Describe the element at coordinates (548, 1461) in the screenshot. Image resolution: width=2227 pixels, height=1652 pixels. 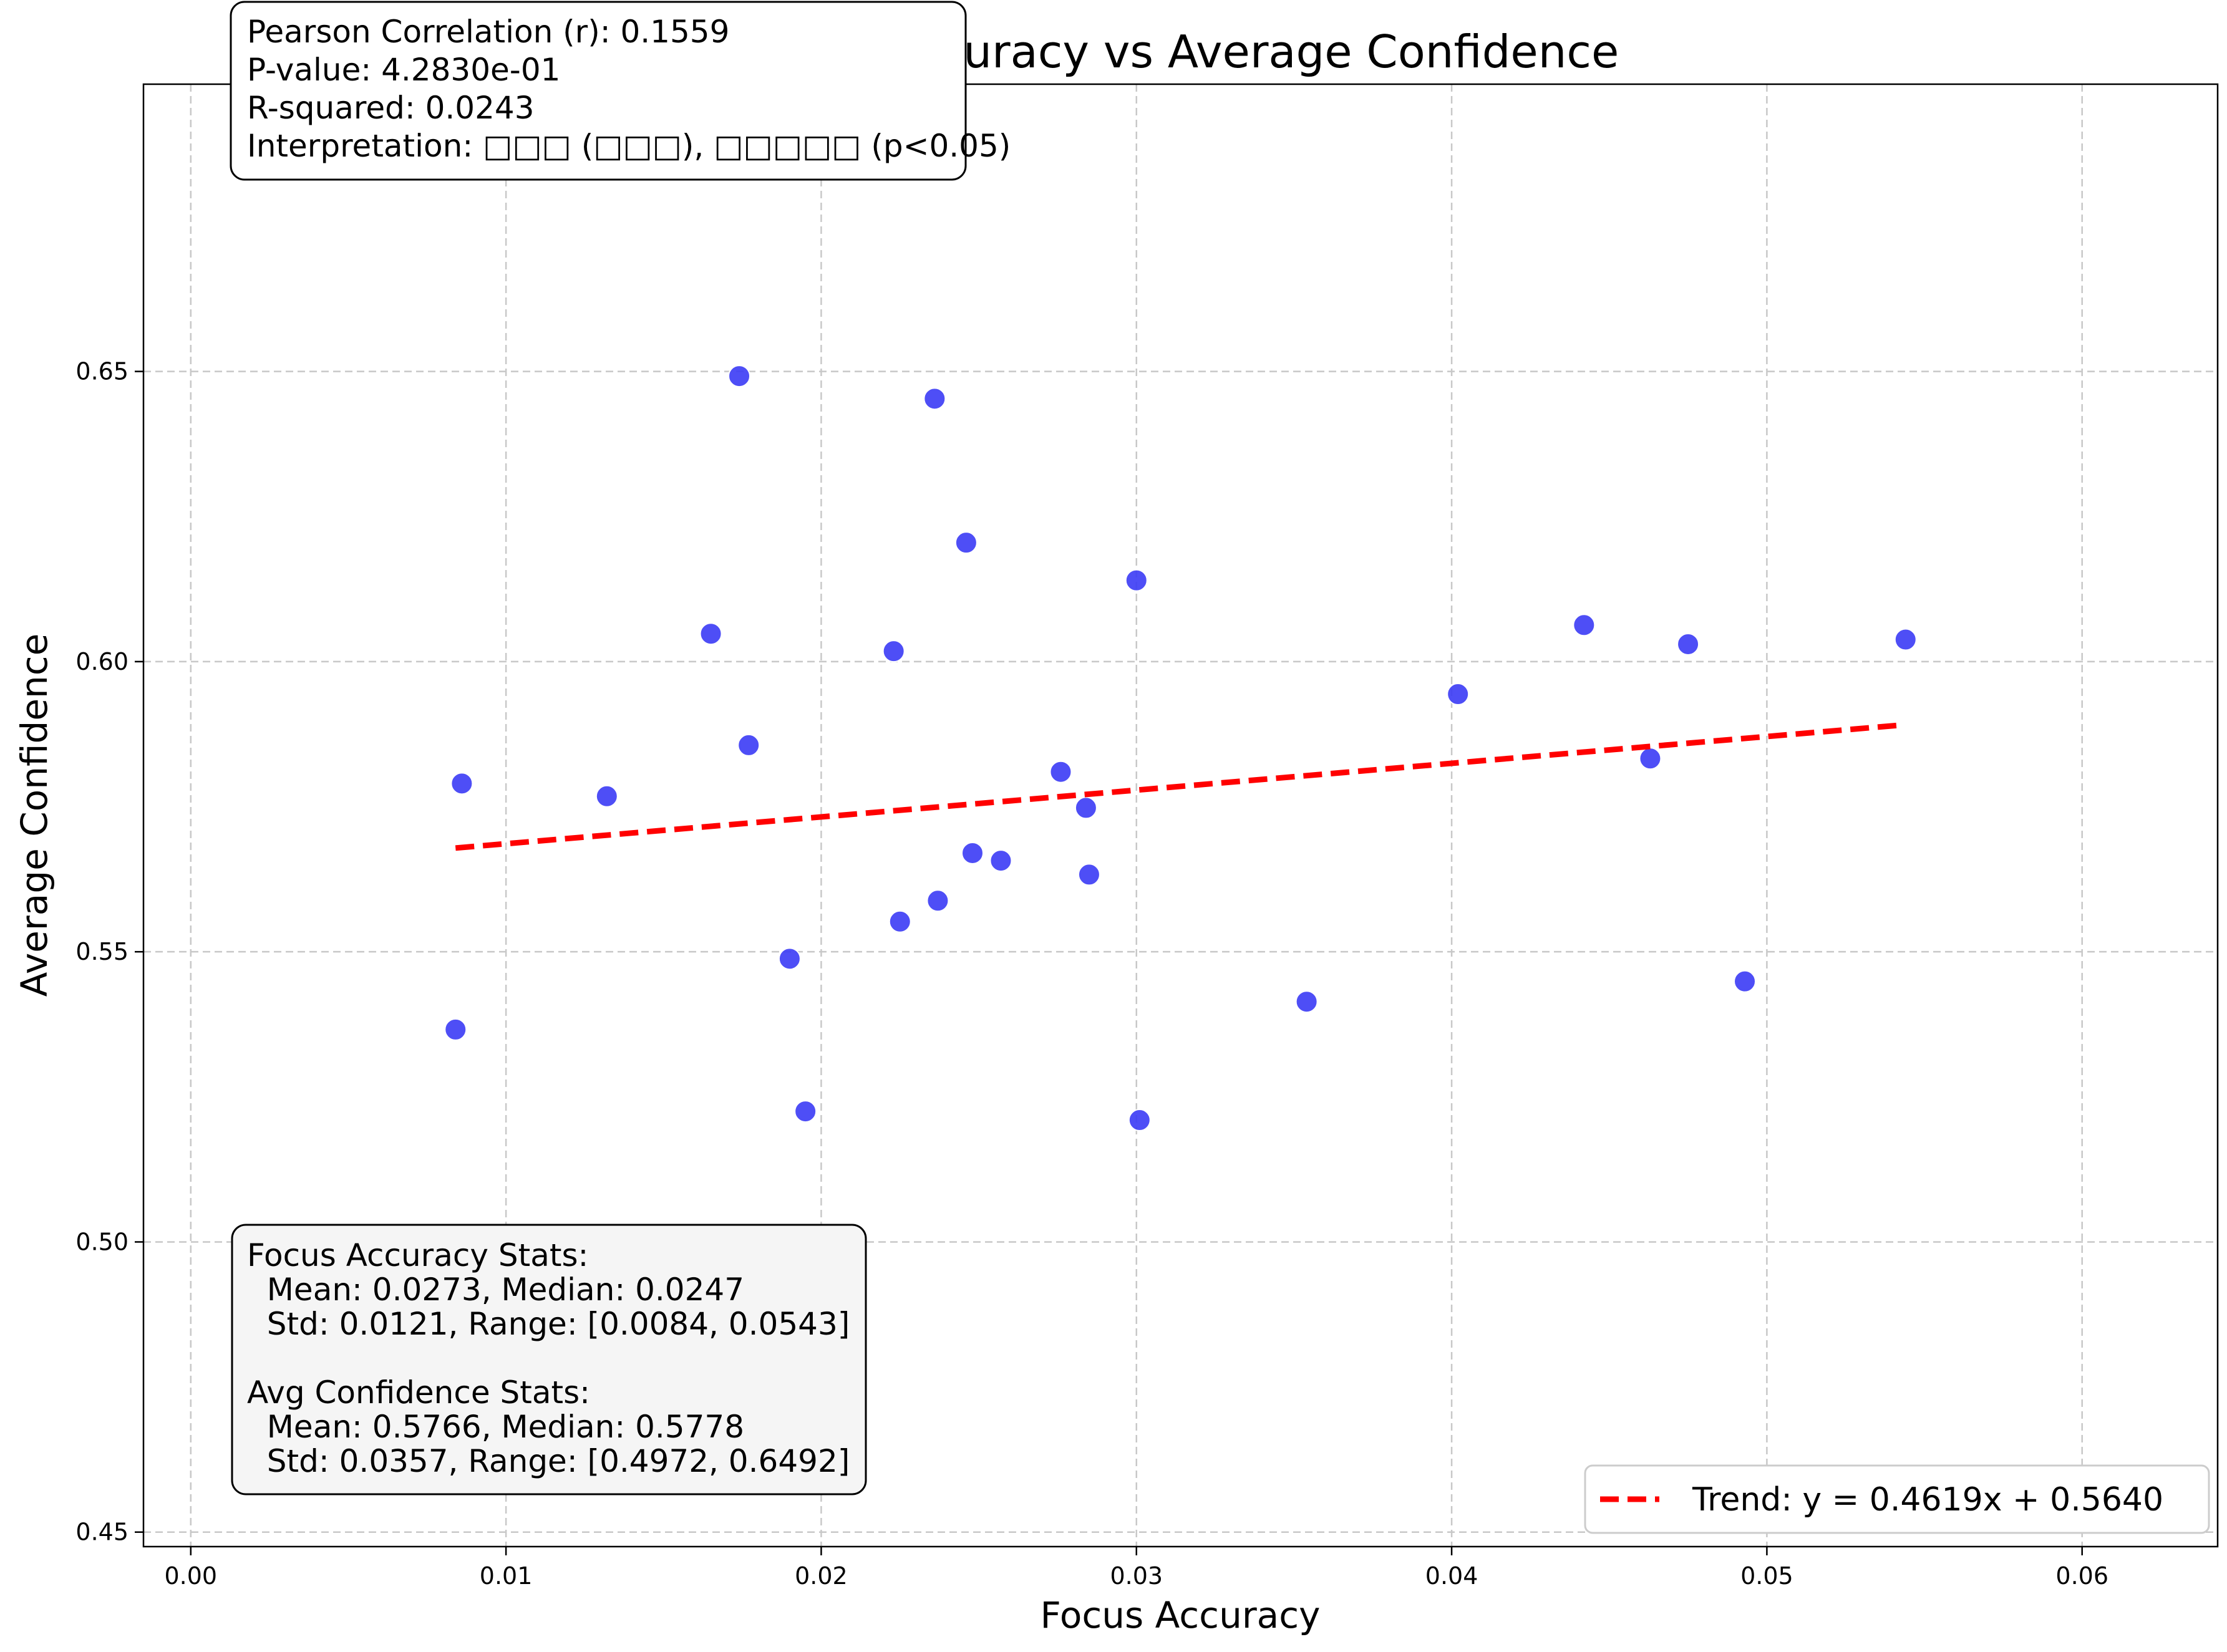
I see `stats-line: Std: 0.0357, Range: [0.4972, 0.6492]` at that location.